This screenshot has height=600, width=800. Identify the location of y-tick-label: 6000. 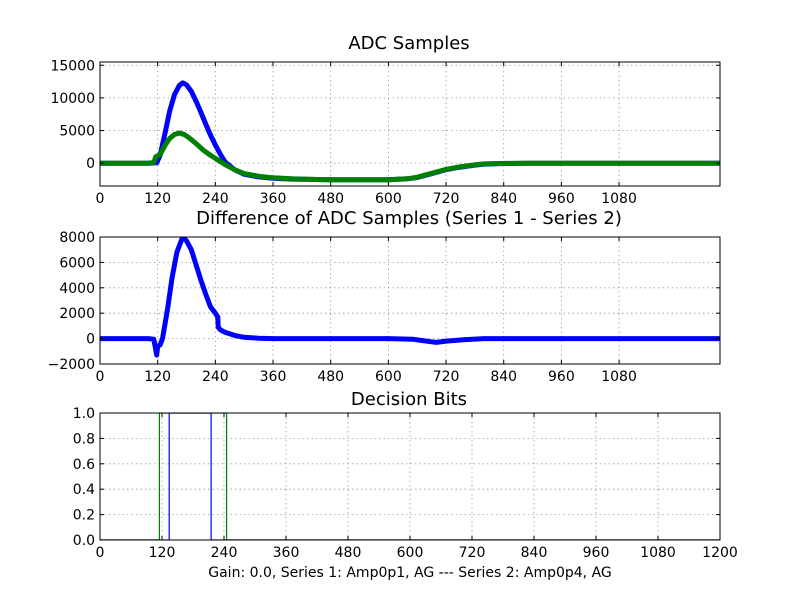
(77, 263).